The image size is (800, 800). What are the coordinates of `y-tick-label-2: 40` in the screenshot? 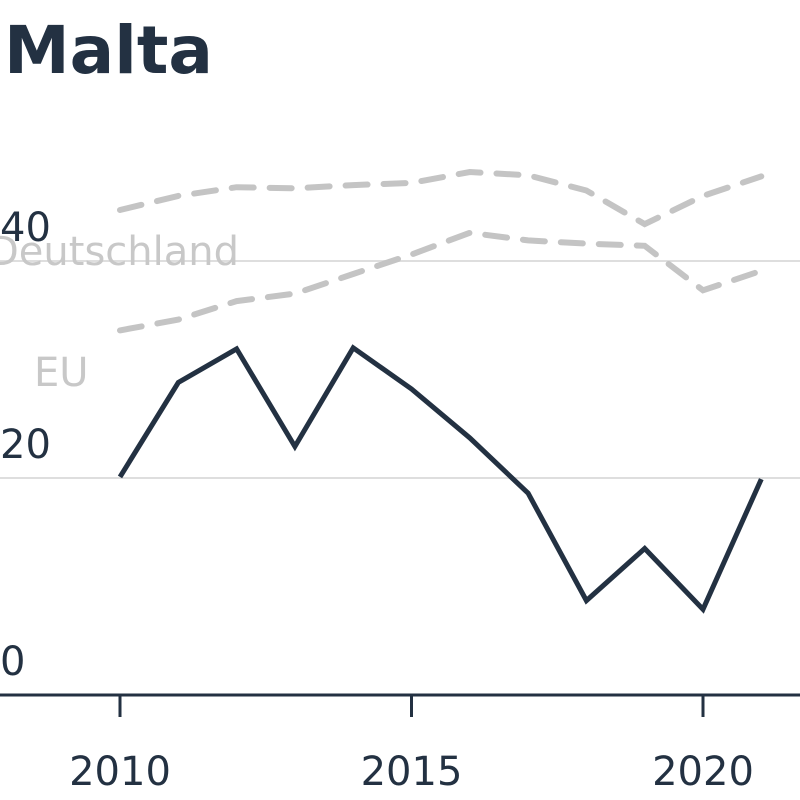 It's located at (25, 228).